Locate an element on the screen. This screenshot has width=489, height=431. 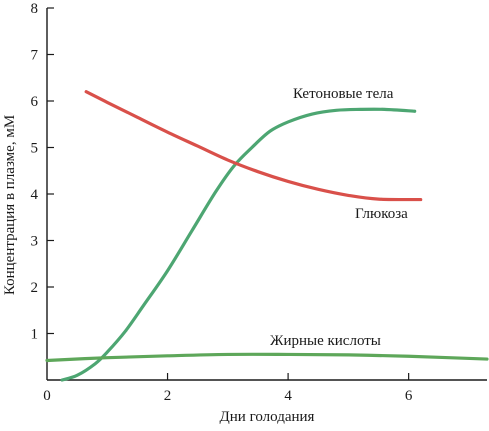
x-axis-title: Дни голодания is located at coordinates (267, 417).